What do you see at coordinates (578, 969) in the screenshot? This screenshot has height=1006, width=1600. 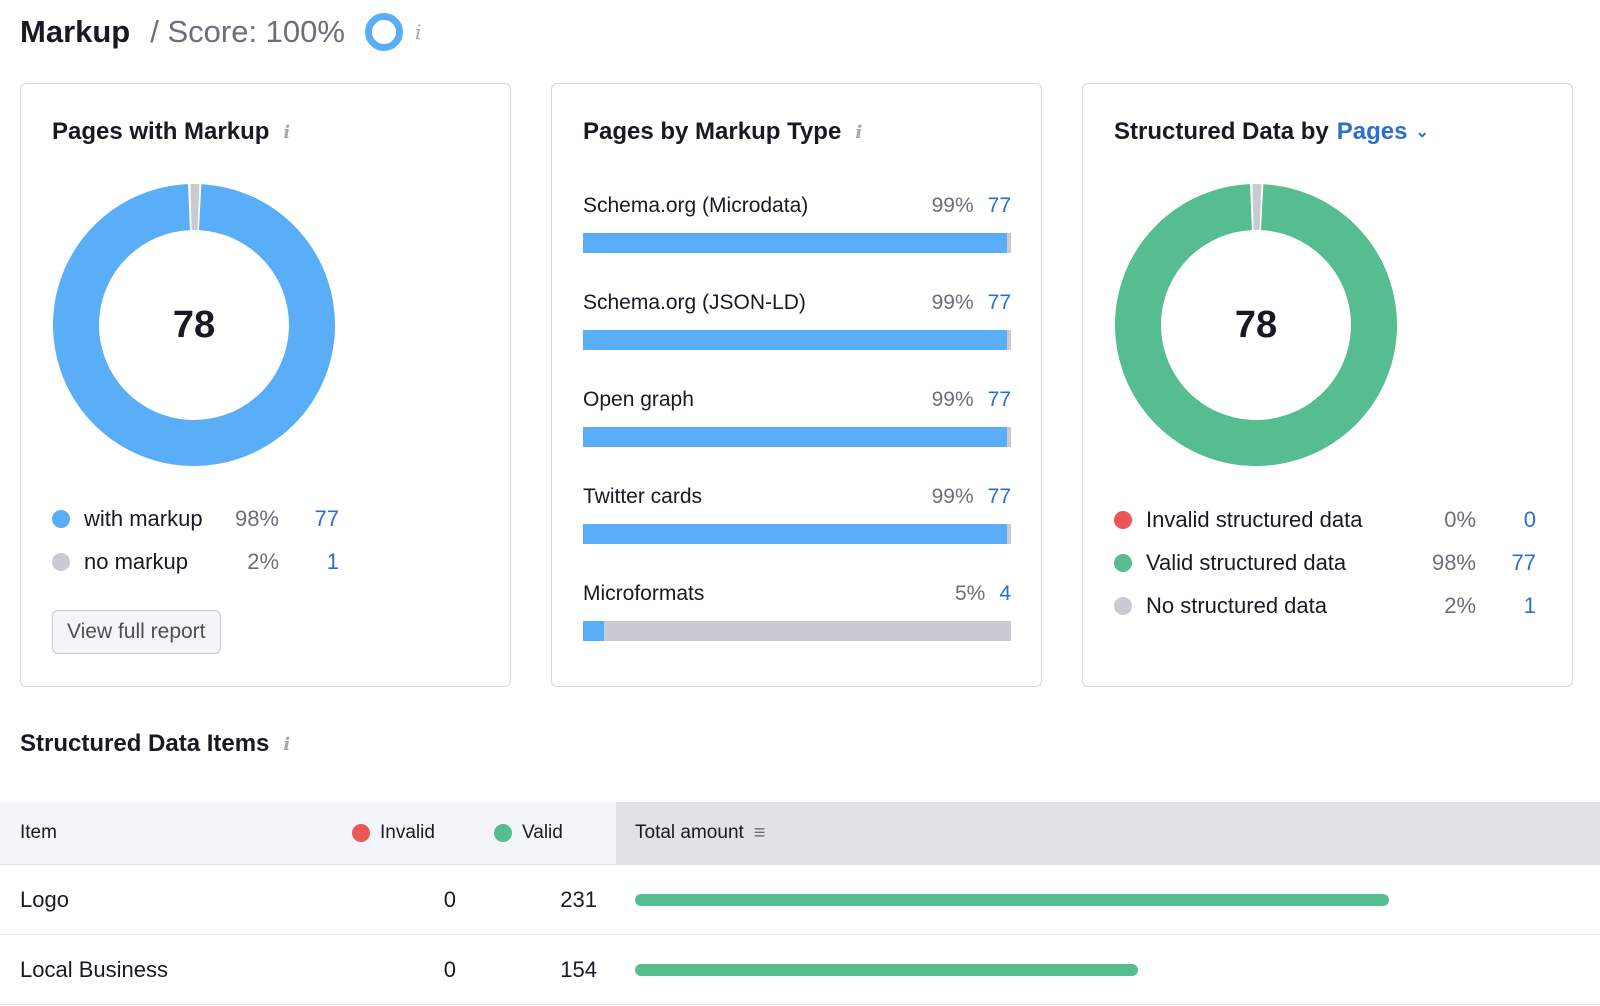 I see `valid-count: 154` at bounding box center [578, 969].